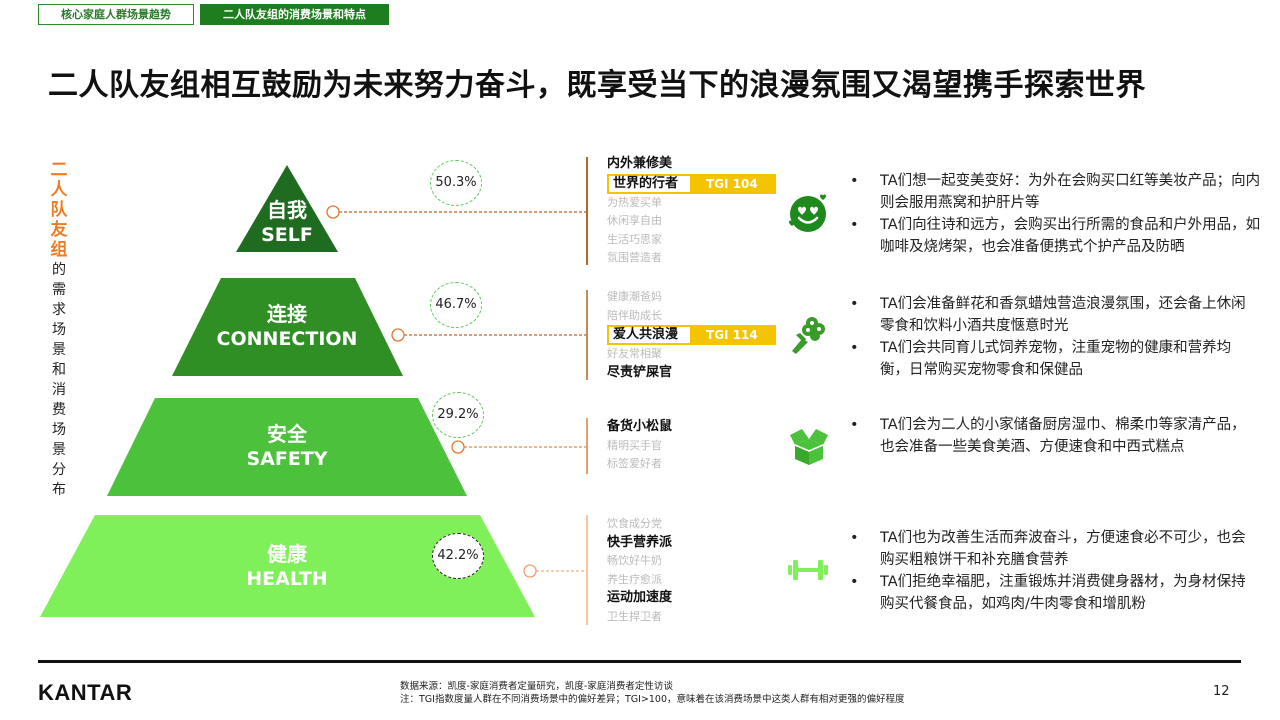 Image resolution: width=1280 pixels, height=720 pixels. Describe the element at coordinates (634, 202) in the screenshot. I see `list-item: 为热爱买单` at that location.